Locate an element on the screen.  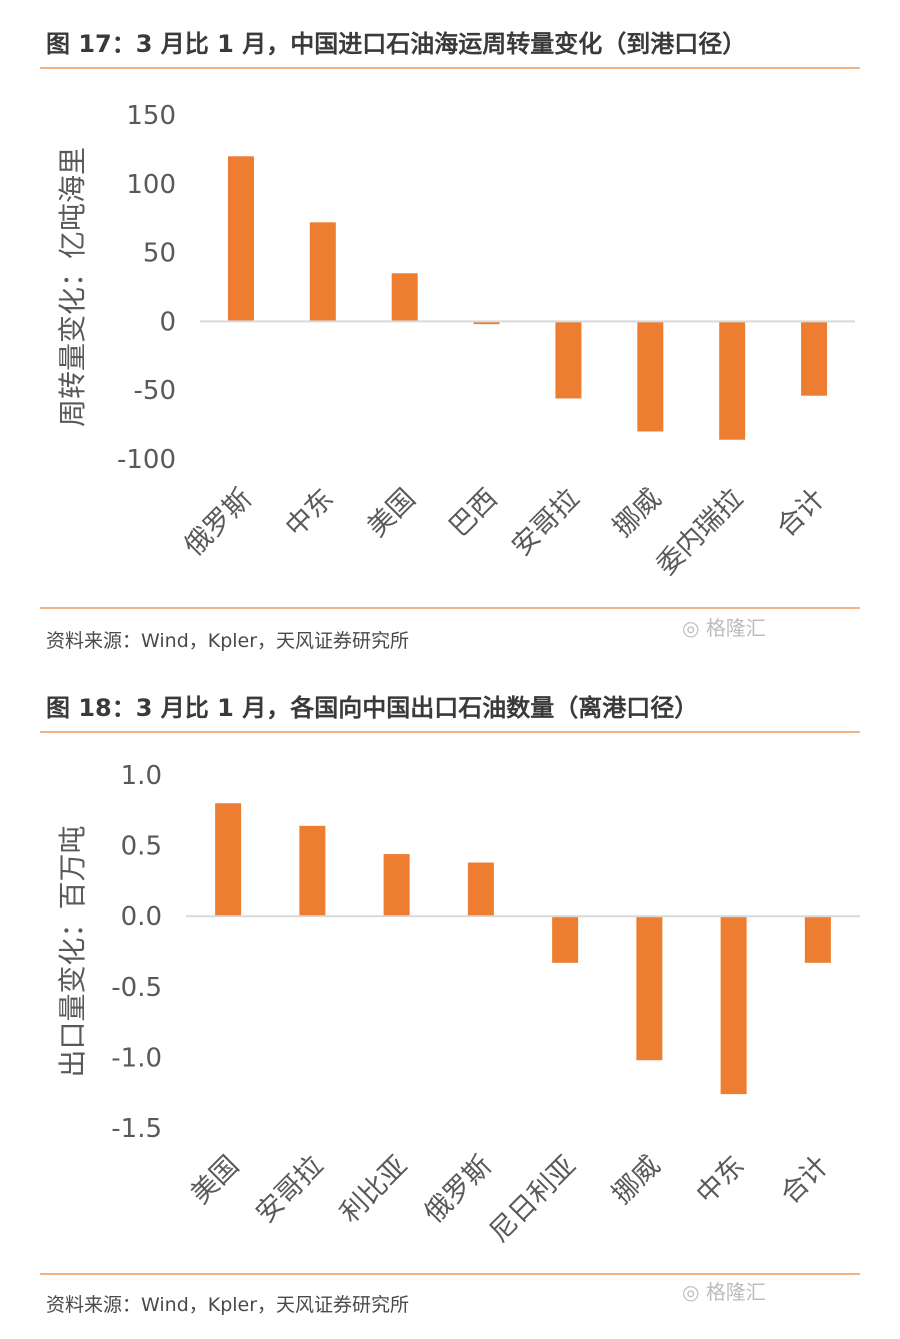
y-tick-label: -1.5 is located at coordinates (136, 1129).